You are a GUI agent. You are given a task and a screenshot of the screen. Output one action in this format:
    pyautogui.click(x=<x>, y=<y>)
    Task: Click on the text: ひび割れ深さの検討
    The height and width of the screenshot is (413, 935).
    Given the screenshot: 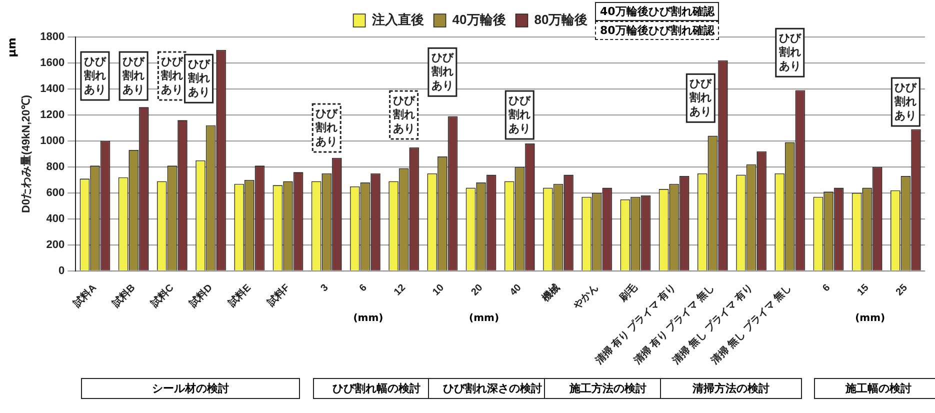 What is the action you would take?
    pyautogui.click(x=492, y=388)
    